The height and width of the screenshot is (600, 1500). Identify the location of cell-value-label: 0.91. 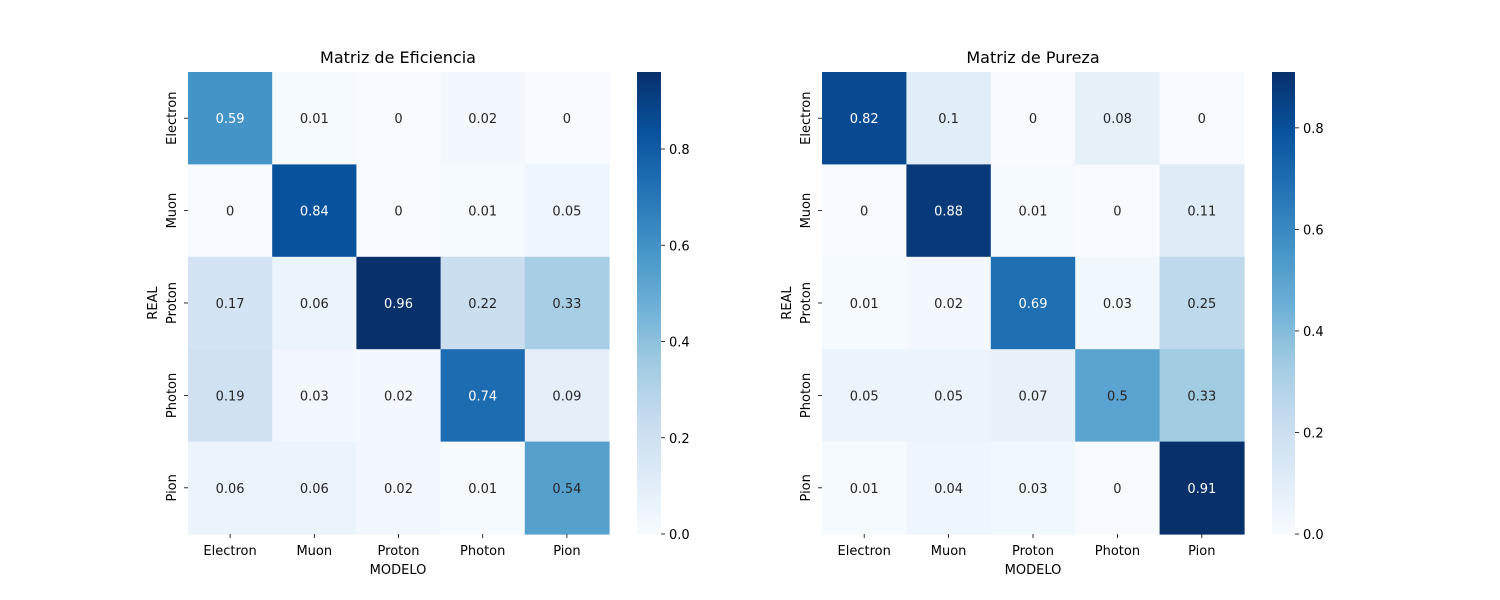
(1201, 489).